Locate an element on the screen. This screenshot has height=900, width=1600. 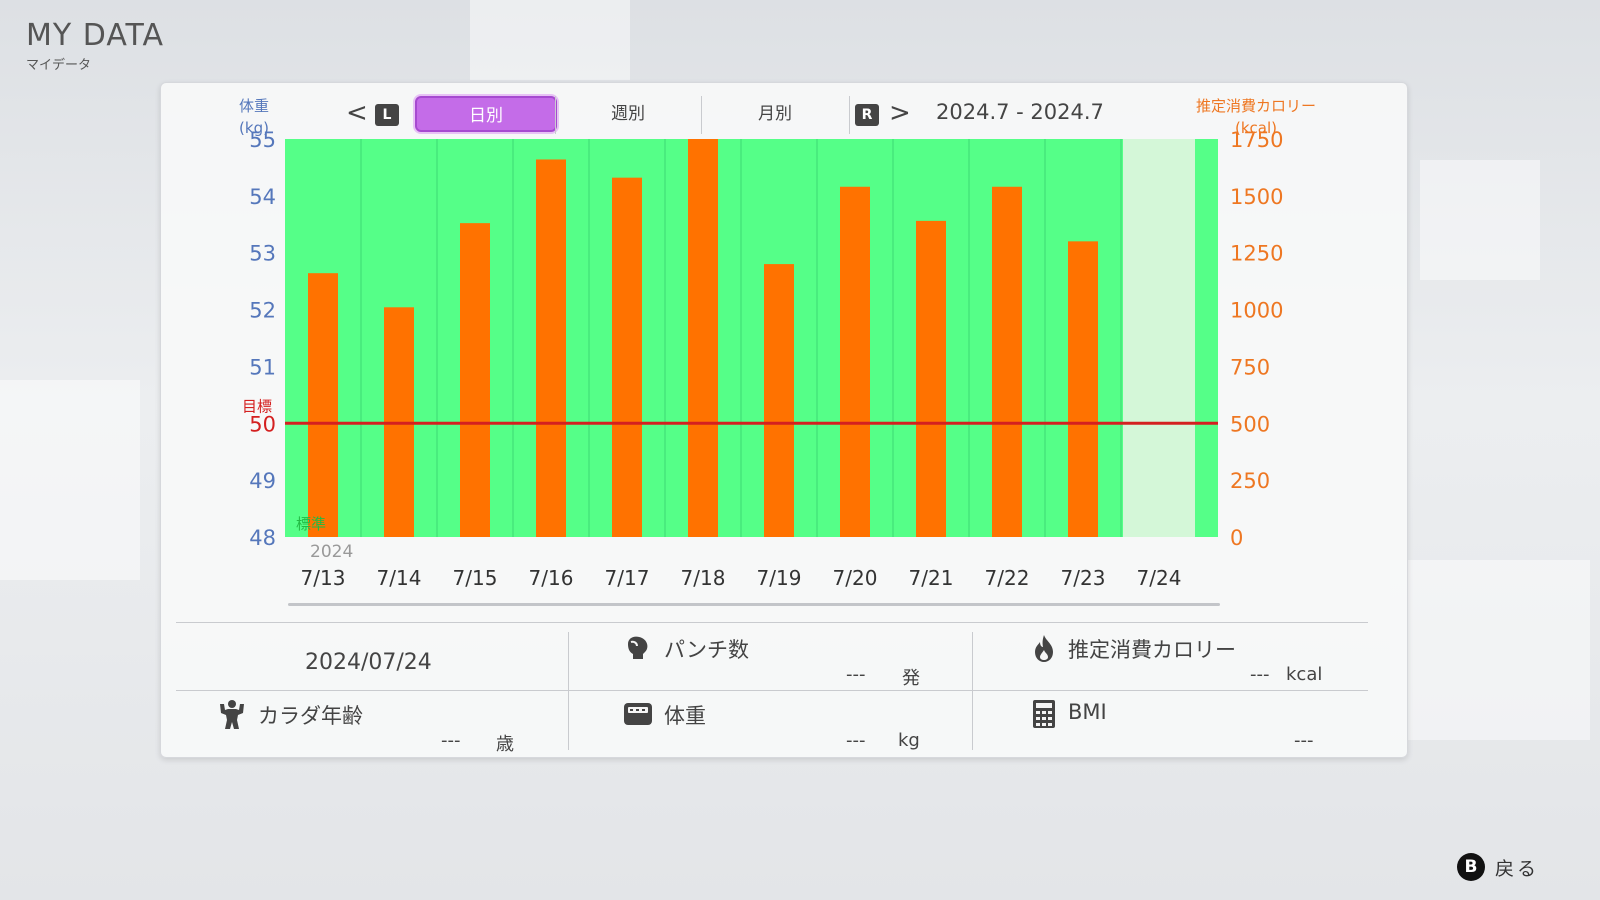
prev-period-arrow: < is located at coordinates (357, 113).